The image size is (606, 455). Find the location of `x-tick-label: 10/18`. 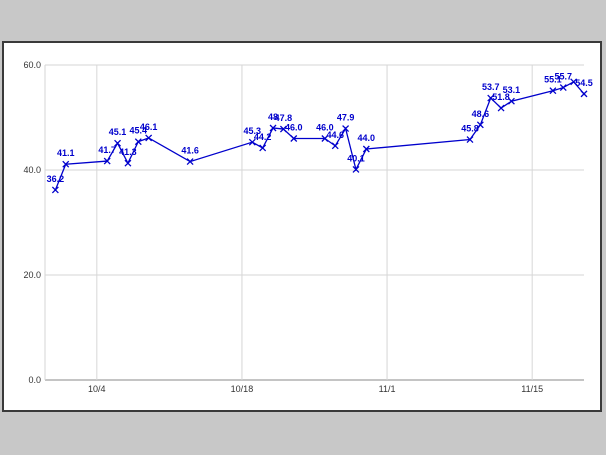

x-tick-label: 10/18 is located at coordinates (242, 389).